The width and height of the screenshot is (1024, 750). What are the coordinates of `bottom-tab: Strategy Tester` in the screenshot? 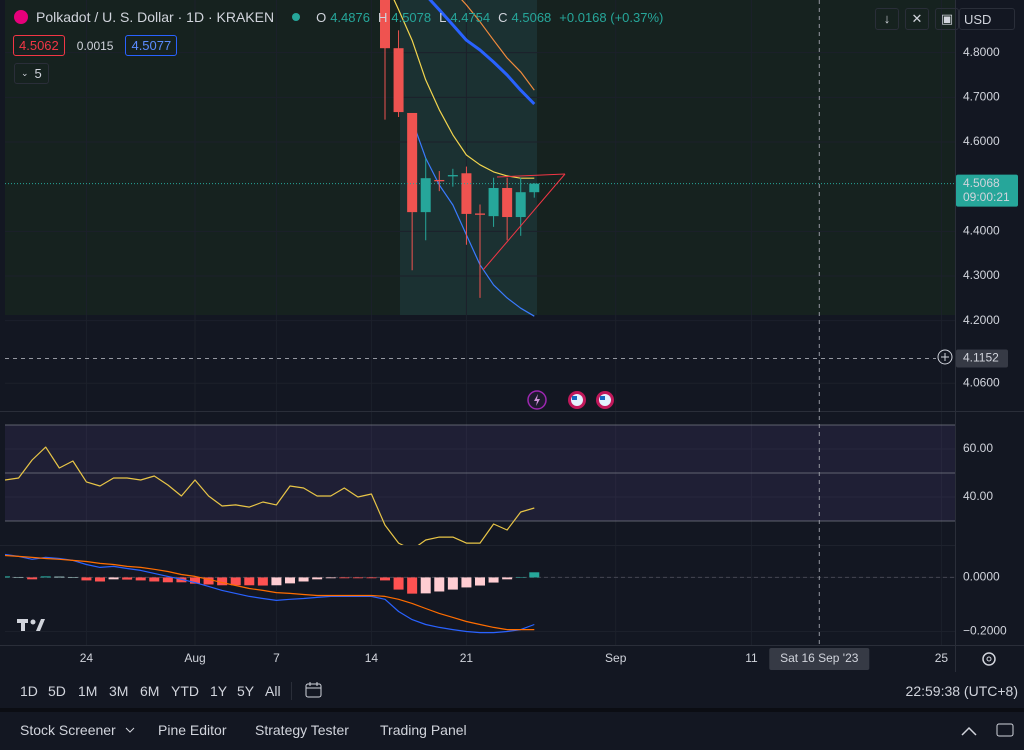 It's located at (302, 730).